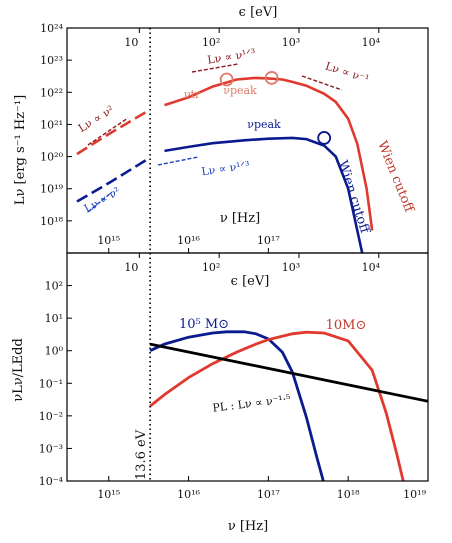 The width and height of the screenshot is (452, 543). I want to click on top-y-tick-label: 10²¹, so click(51, 124).